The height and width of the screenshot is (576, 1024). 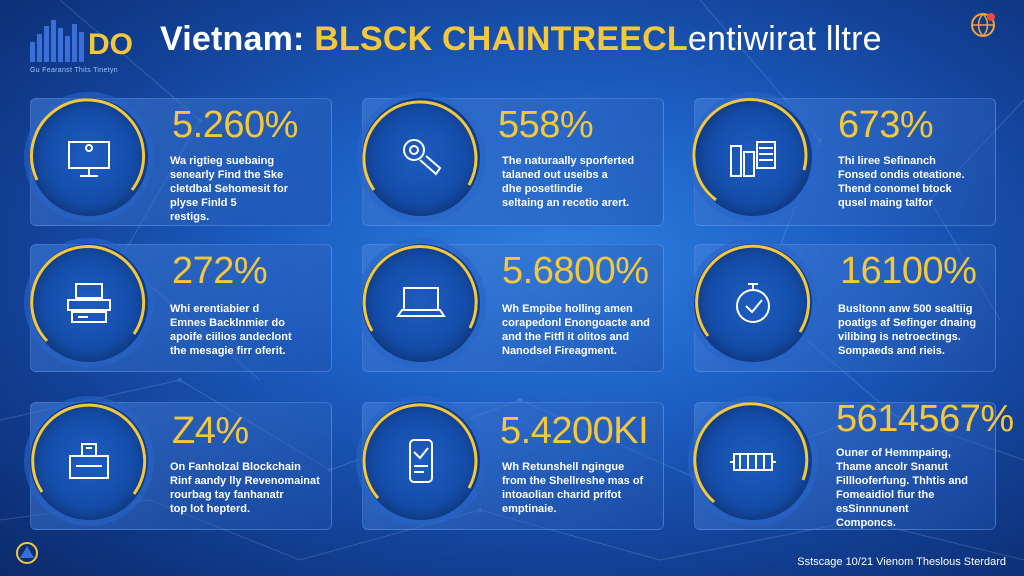 What do you see at coordinates (228, 351) in the screenshot?
I see `stat-desc-line: the mesagie firr oferit.` at bounding box center [228, 351].